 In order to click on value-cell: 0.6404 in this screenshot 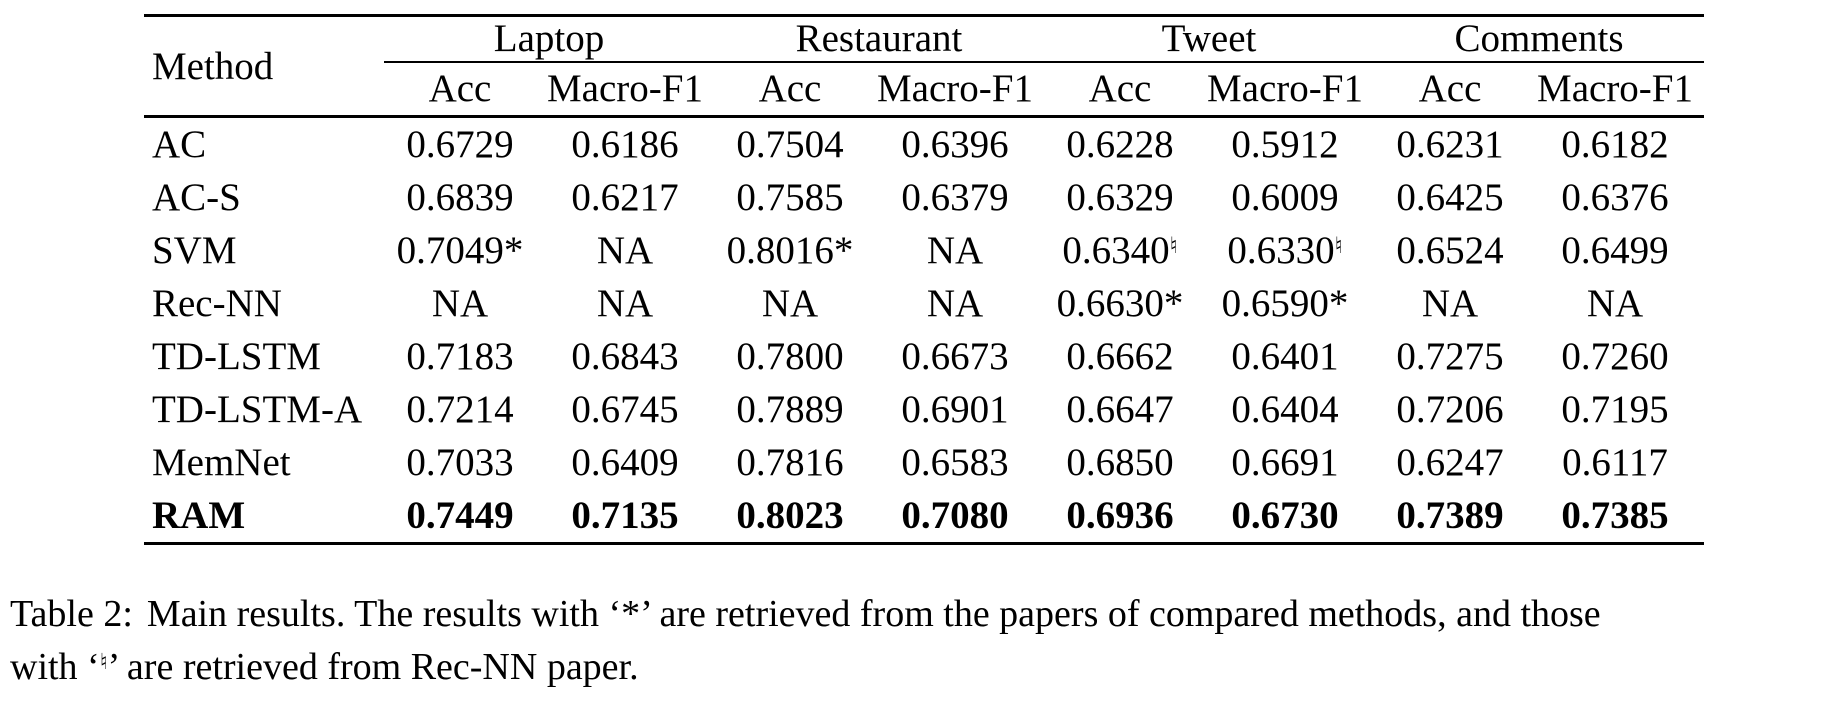, I will do `click(1285, 409)`.